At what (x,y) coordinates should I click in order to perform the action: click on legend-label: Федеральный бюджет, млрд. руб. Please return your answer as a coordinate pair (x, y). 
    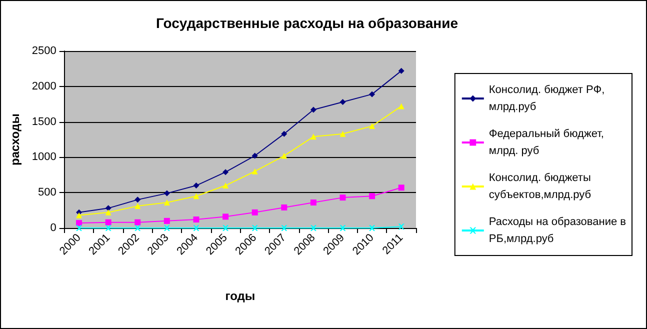
    Looking at the image, I should click on (546, 142).